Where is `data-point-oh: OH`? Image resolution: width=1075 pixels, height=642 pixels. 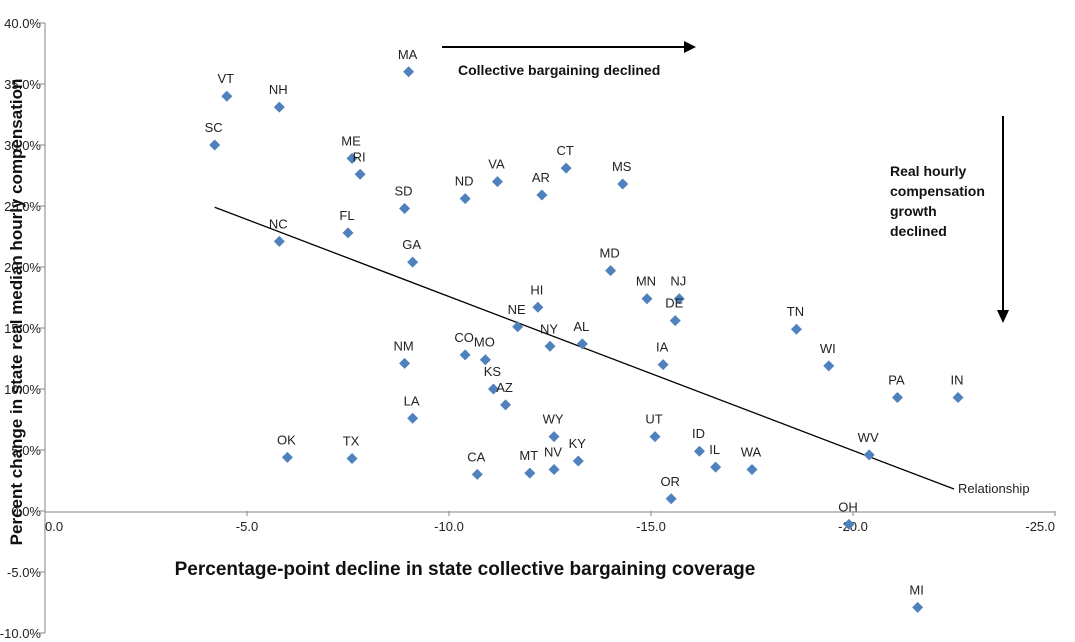 data-point-oh: OH is located at coordinates (848, 514).